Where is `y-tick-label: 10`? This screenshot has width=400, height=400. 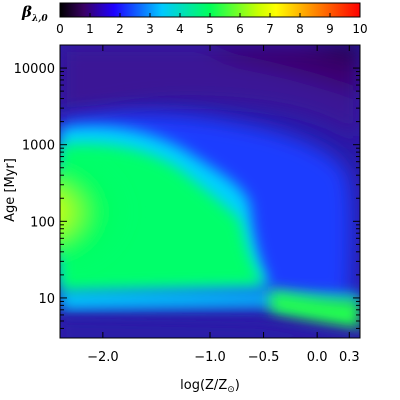 y-tick-label: 10 is located at coordinates (46, 299).